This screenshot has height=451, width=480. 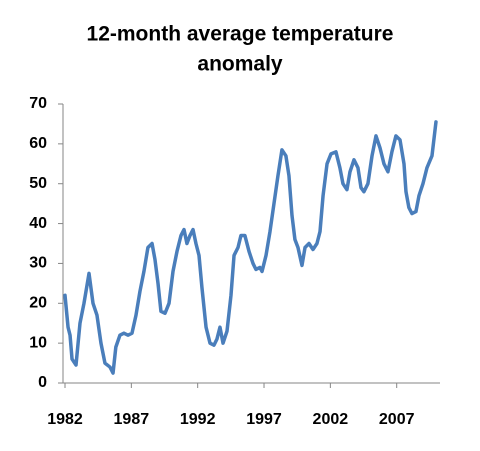 I want to click on x-tick-label: 2002, so click(x=331, y=419).